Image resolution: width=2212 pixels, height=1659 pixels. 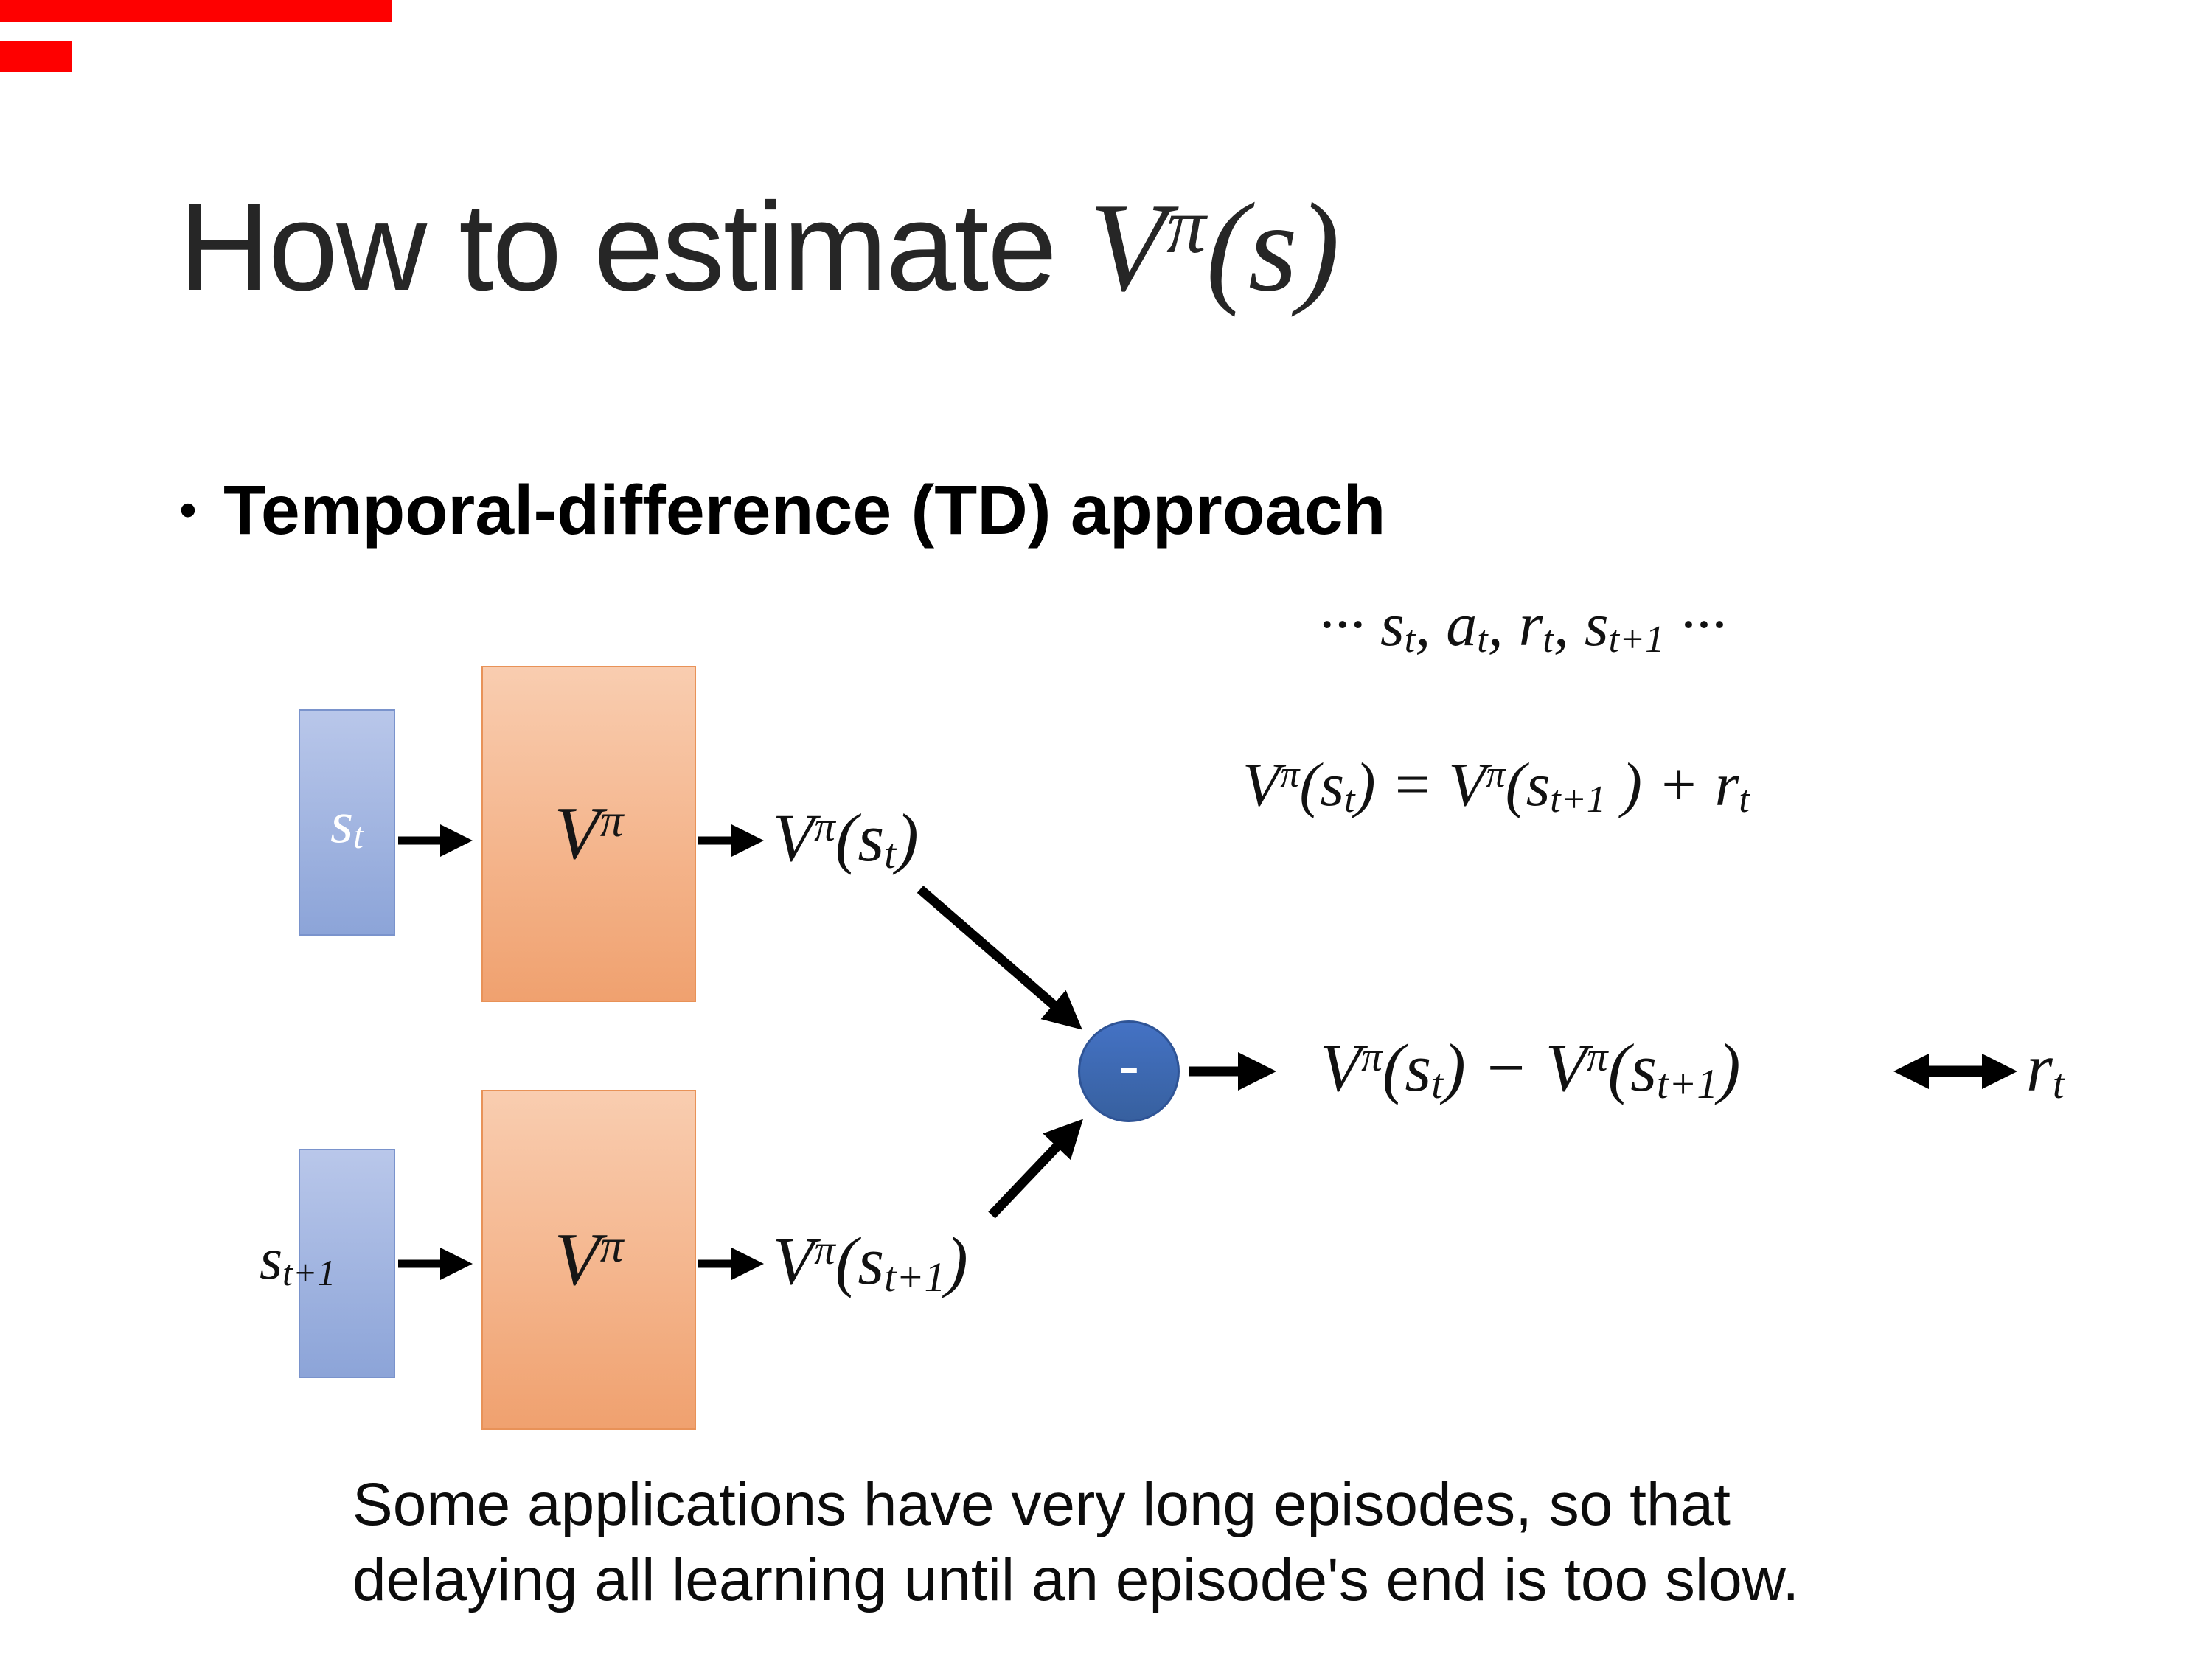 I want to click on minus-sign: -, so click(x=1129, y=1065).